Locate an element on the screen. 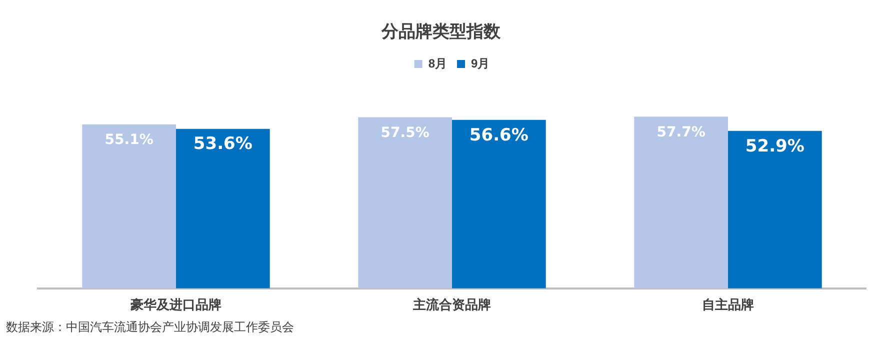  data-label: 56.6% is located at coordinates (498, 135).